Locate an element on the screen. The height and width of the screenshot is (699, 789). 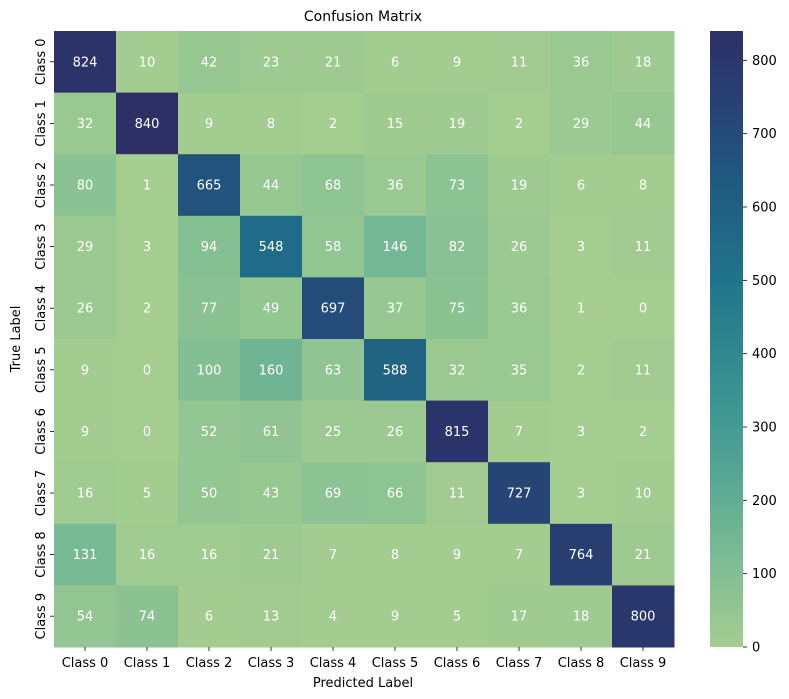
colorbar-tick-label: 0 is located at coordinates (756, 648).